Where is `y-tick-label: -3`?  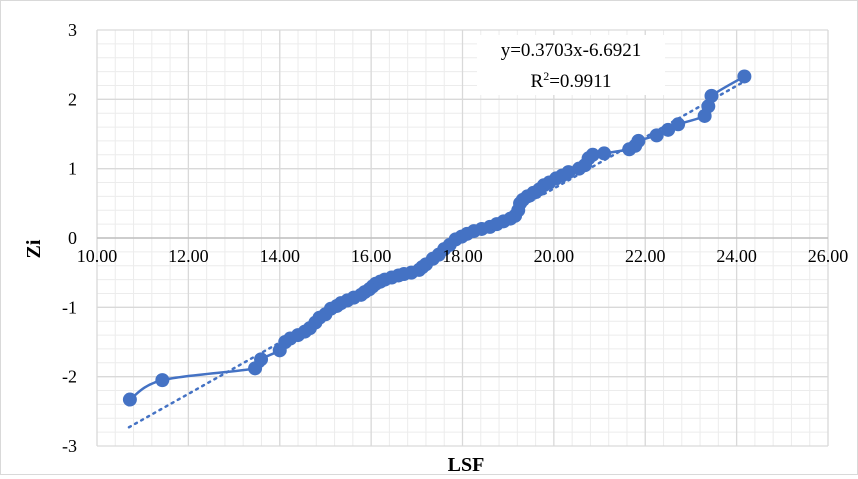
y-tick-label: -3 is located at coordinates (69, 446).